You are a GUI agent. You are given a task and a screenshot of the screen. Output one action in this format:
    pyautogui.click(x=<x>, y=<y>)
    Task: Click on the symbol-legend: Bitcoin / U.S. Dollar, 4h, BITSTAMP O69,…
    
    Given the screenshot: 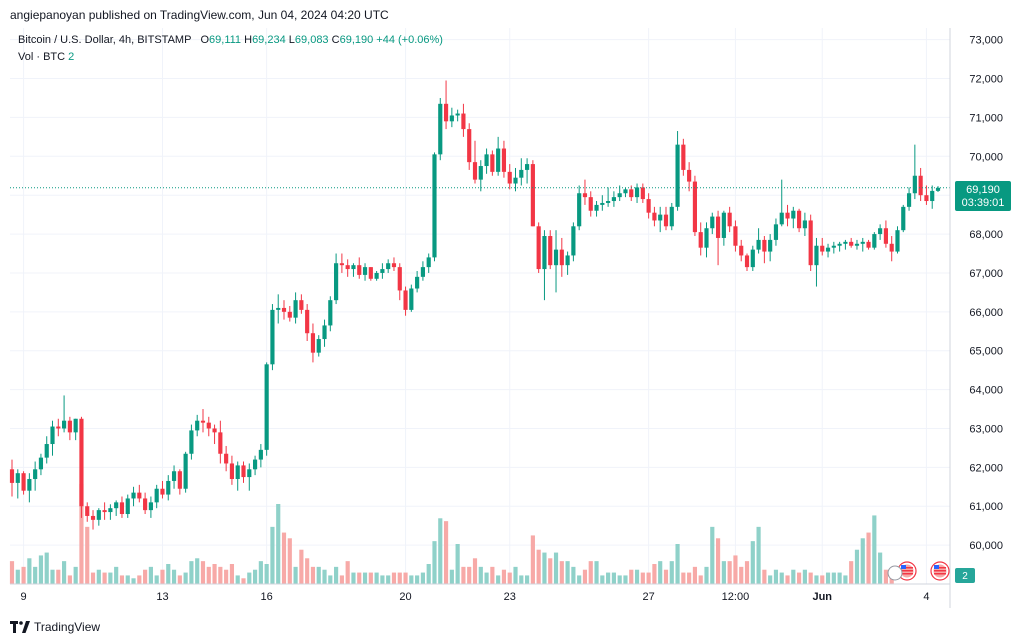 What is the action you would take?
    pyautogui.click(x=230, y=40)
    